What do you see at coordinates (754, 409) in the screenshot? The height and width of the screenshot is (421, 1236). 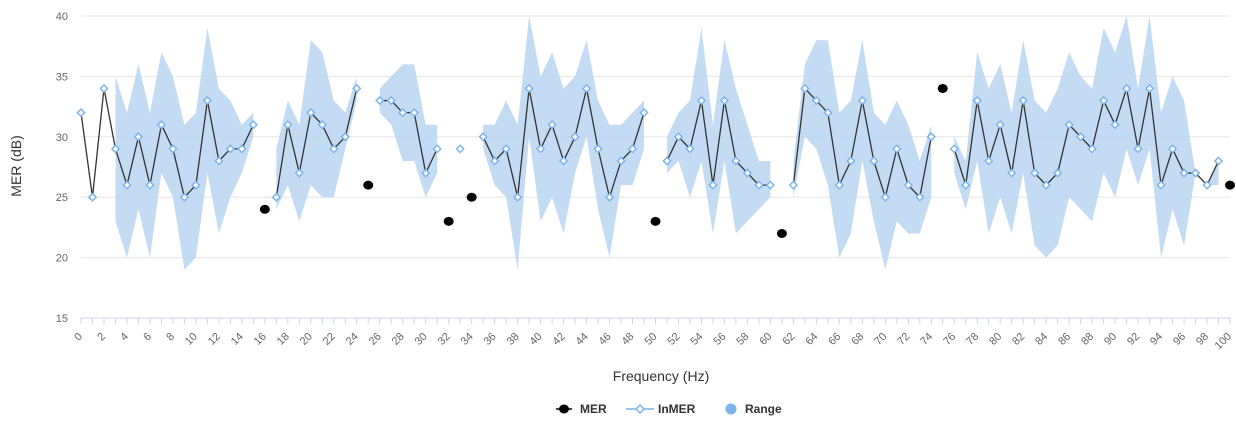 I see `legend-item-range: Range` at bounding box center [754, 409].